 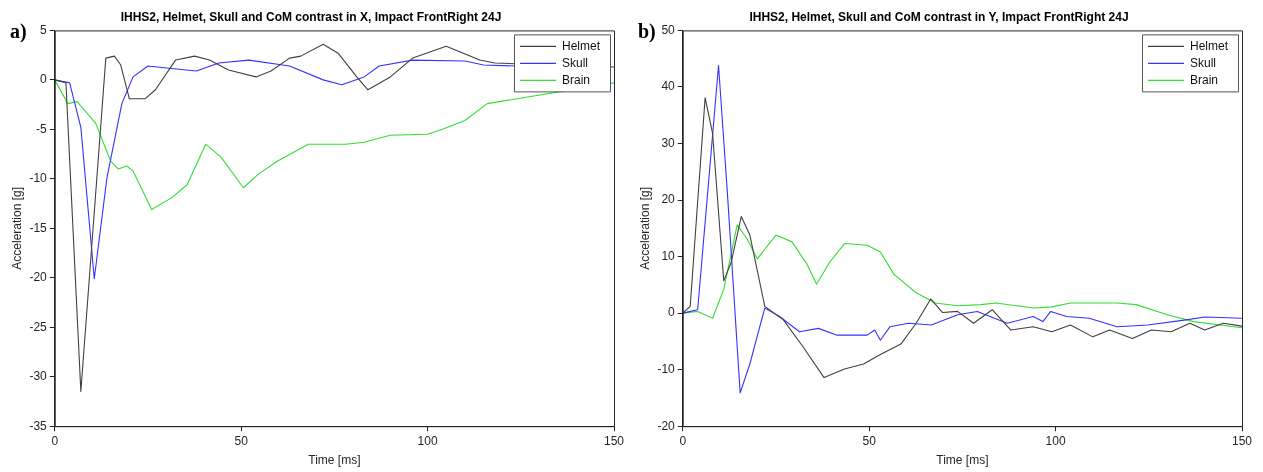 I want to click on y-tick-label: -15, so click(x=38, y=227).